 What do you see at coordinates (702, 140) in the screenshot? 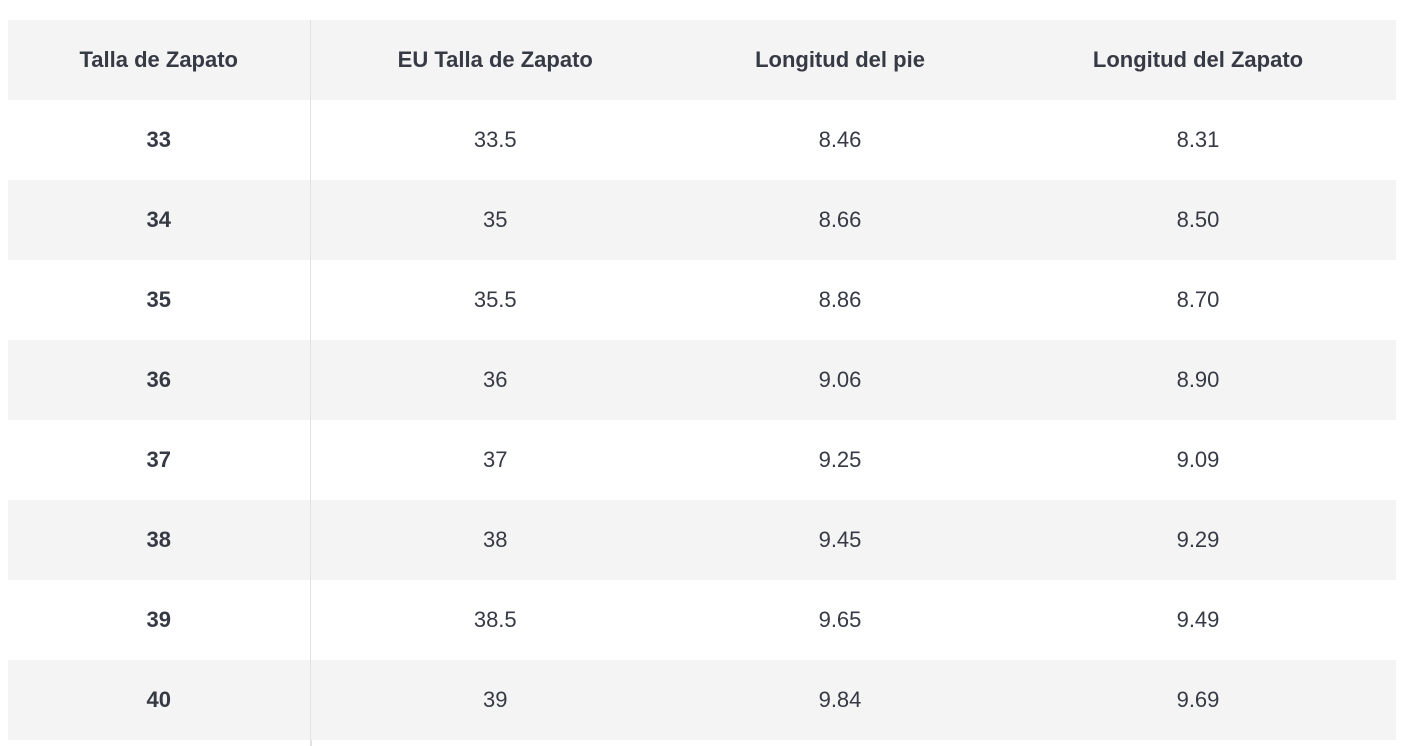
I see `table-row: 33 33.5 8.46 8.31` at bounding box center [702, 140].